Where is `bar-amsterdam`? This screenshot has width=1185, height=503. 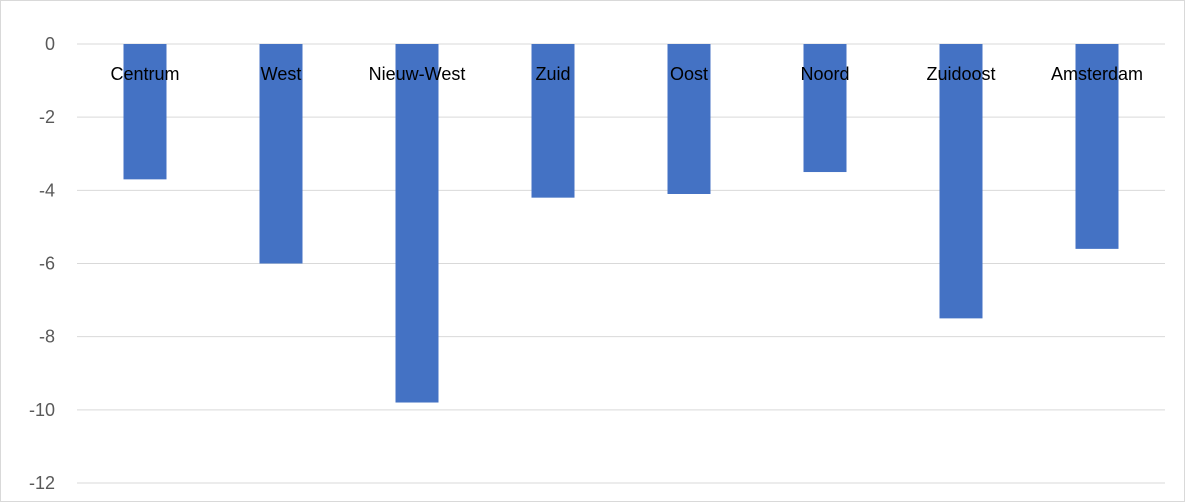 bar-amsterdam is located at coordinates (1097, 146).